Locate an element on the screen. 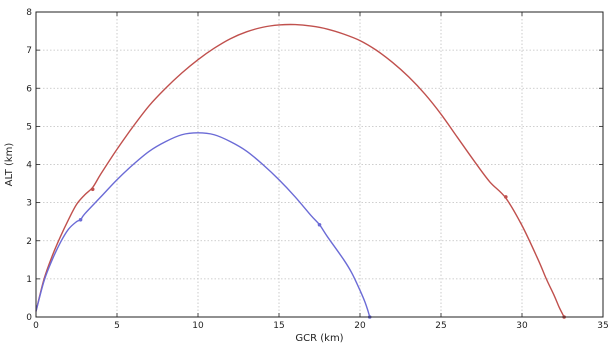  x-tick-label: 30 is located at coordinates (522, 326).